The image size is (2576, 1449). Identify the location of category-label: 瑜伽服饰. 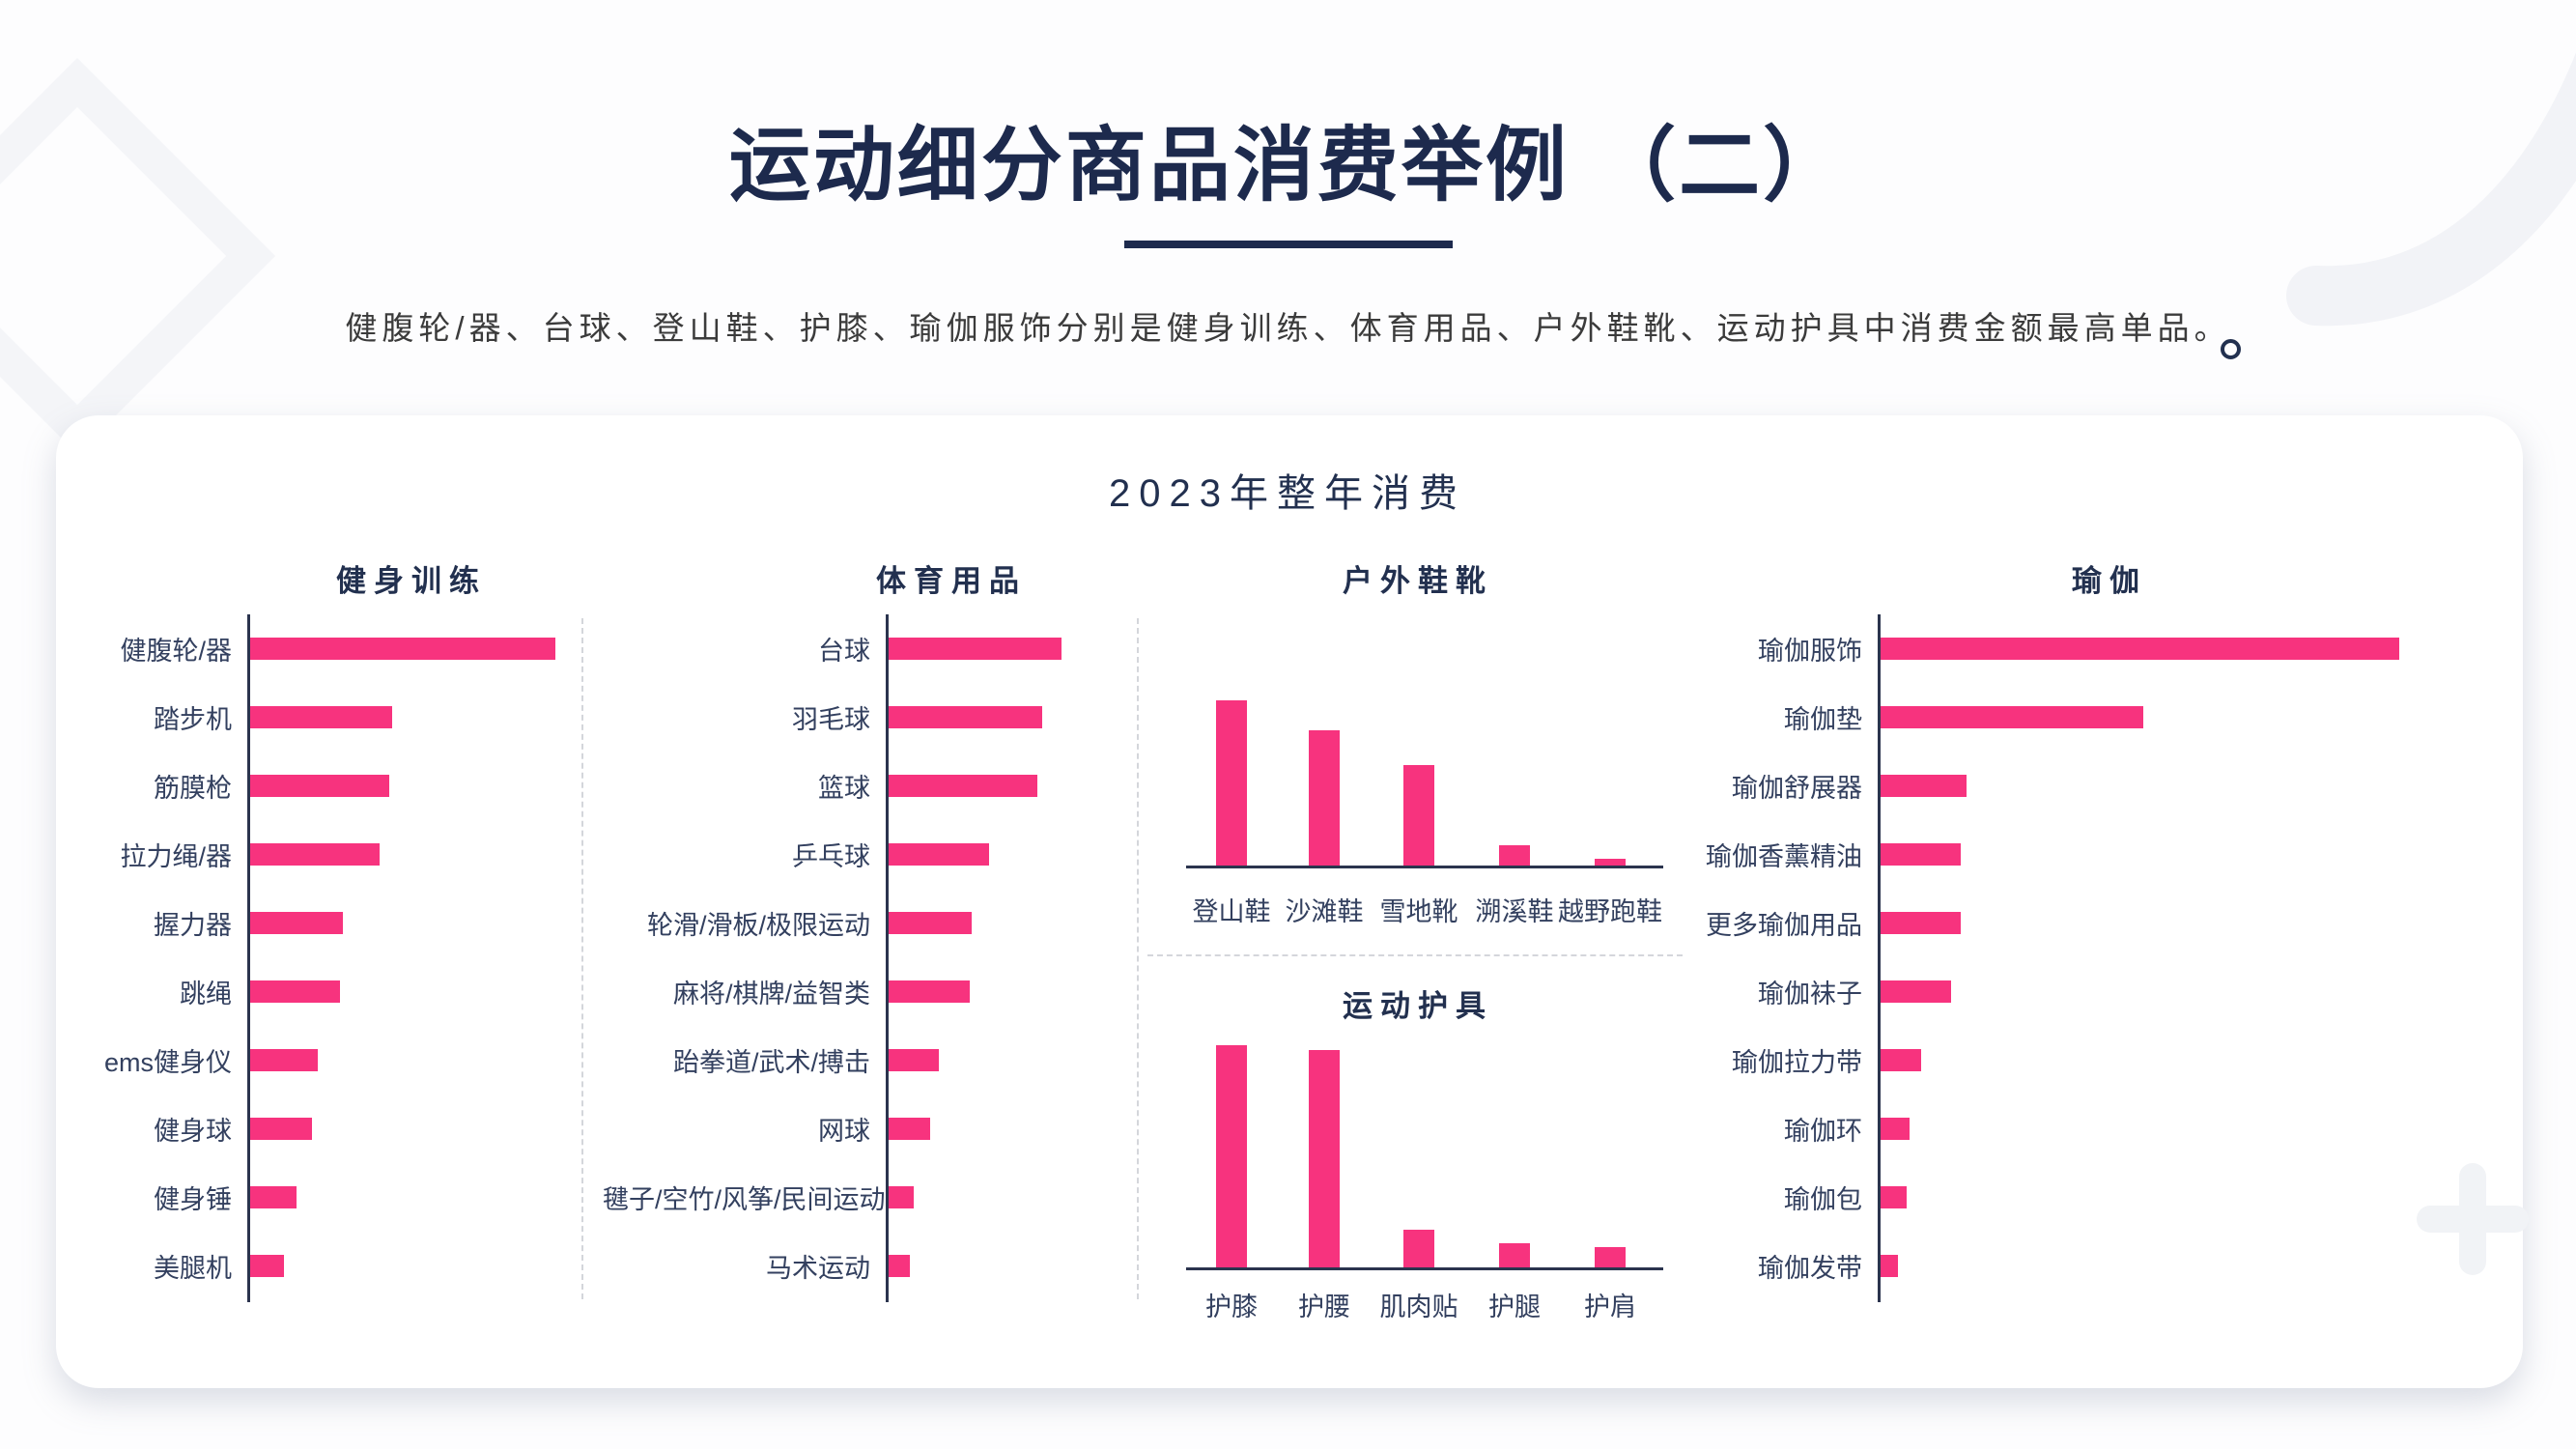
(1810, 651).